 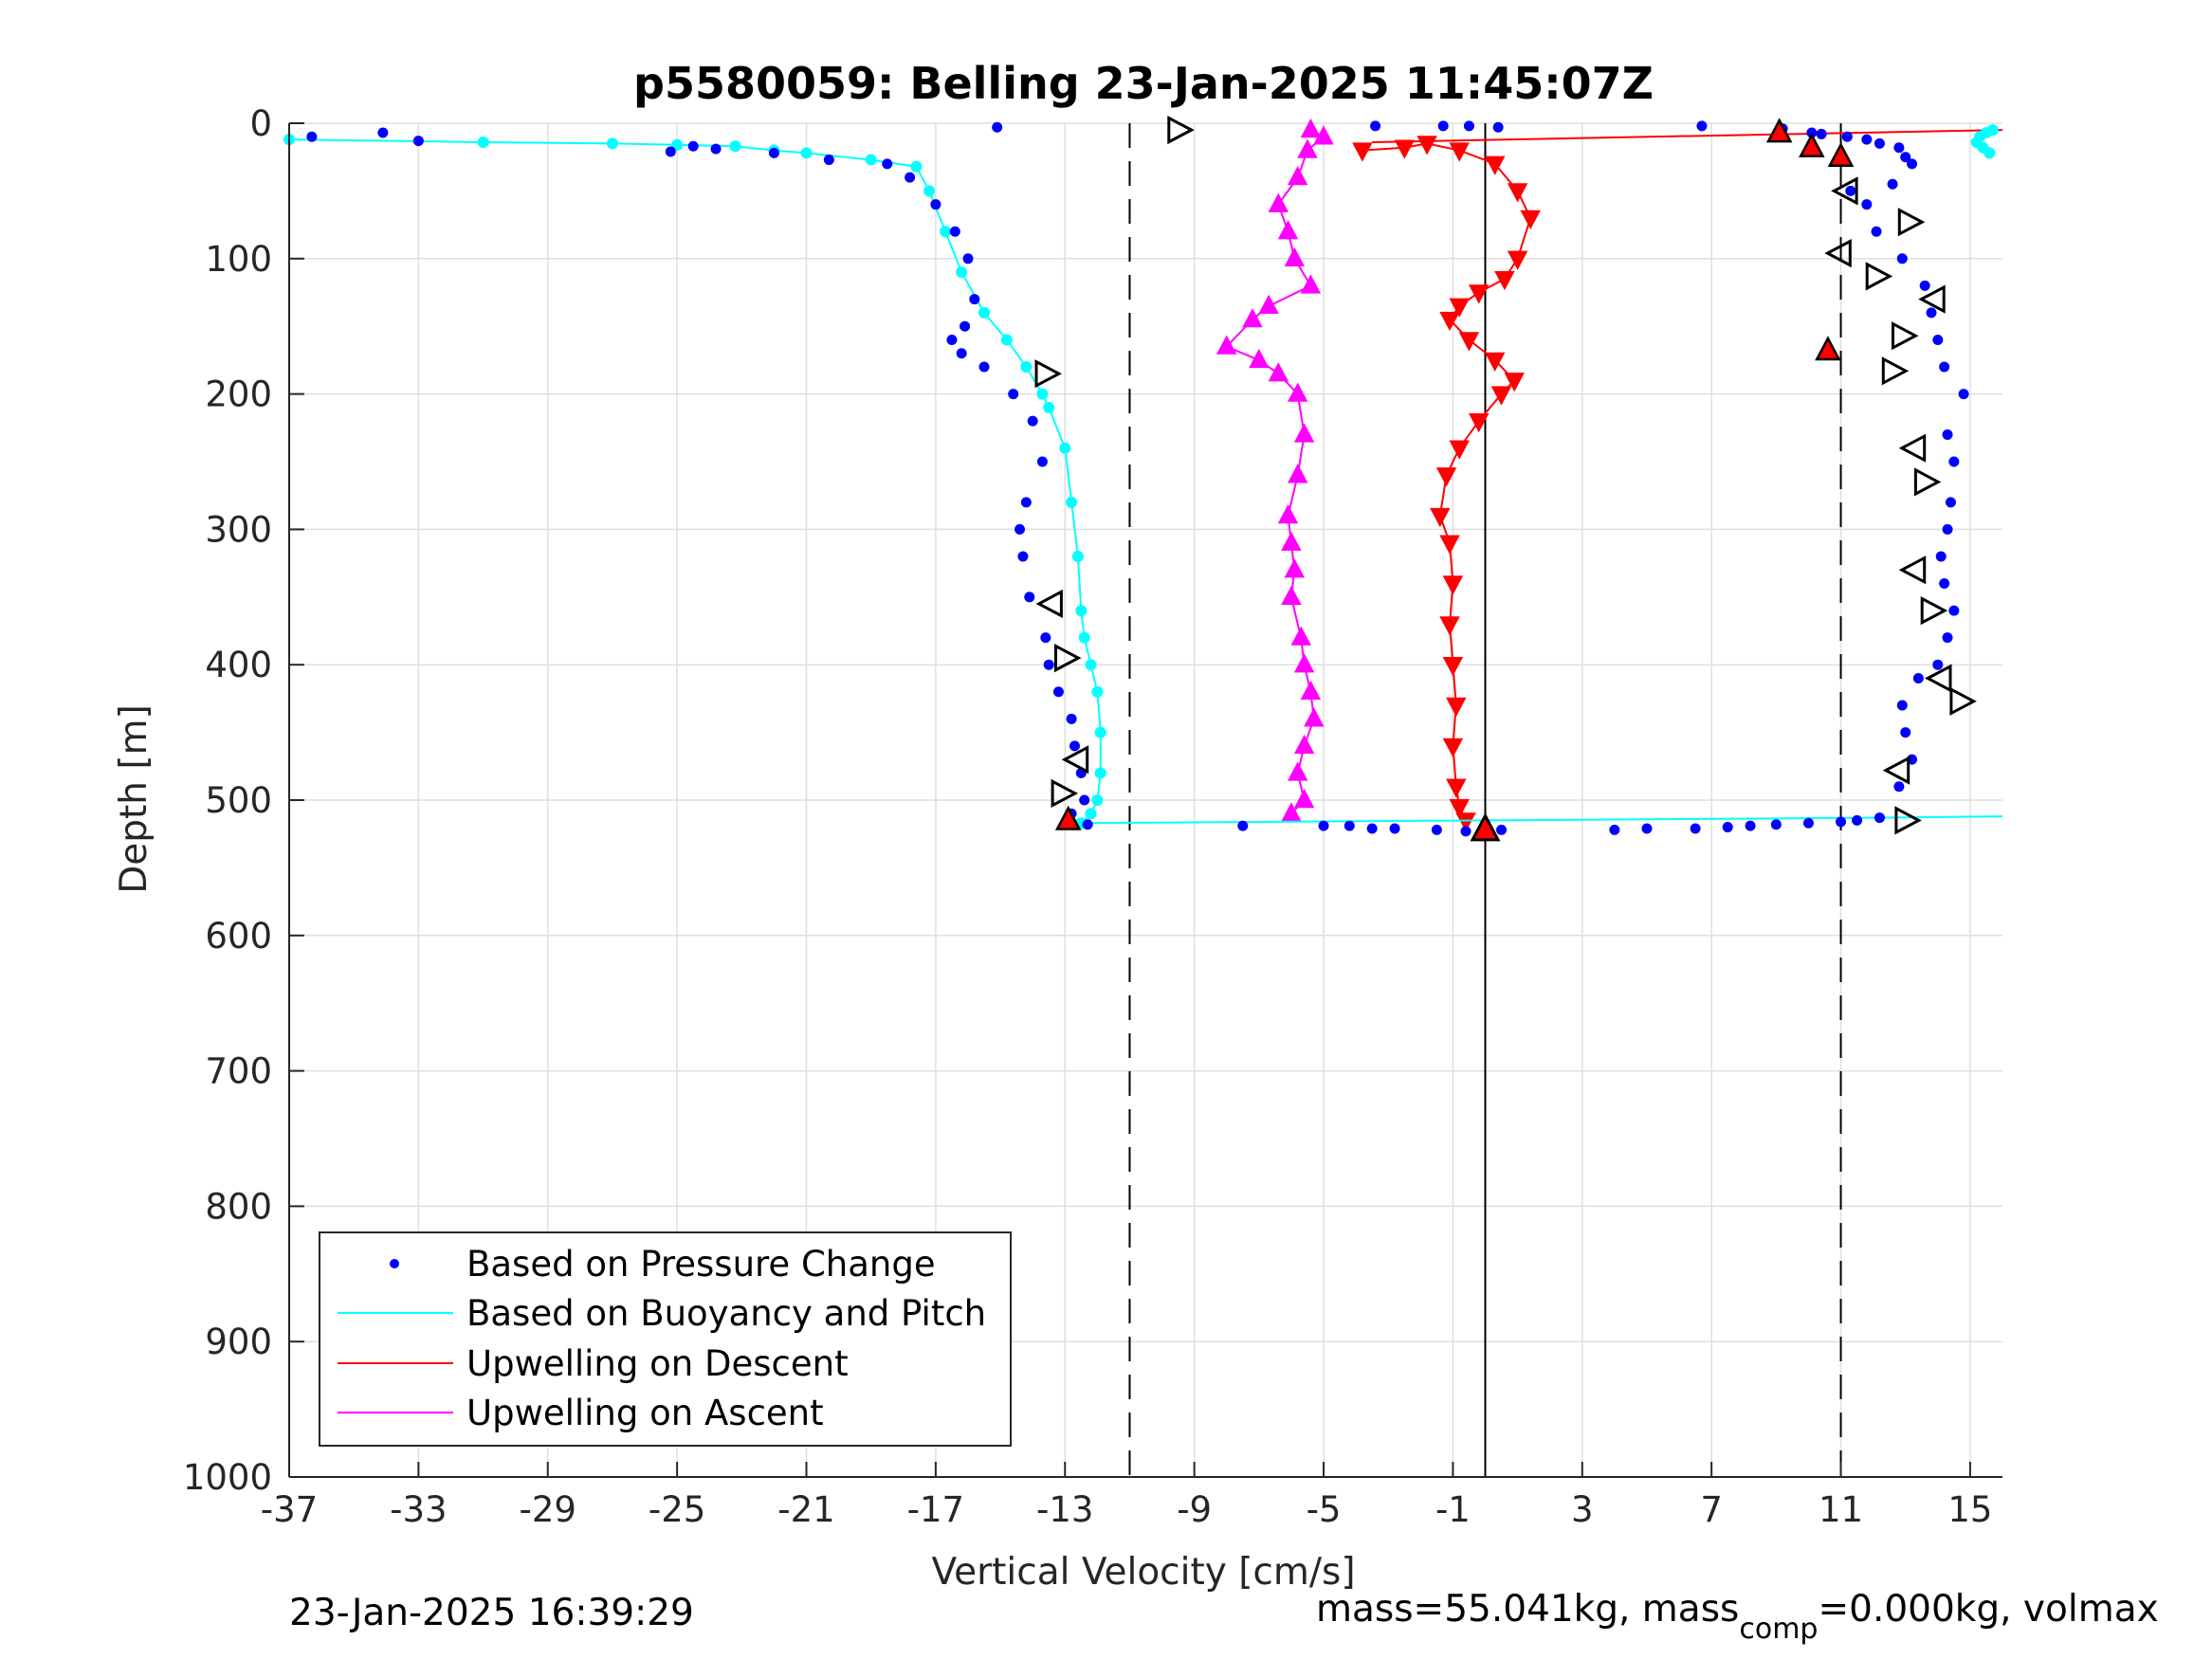 I want to click on bottom-marker, so click(x=1485, y=827).